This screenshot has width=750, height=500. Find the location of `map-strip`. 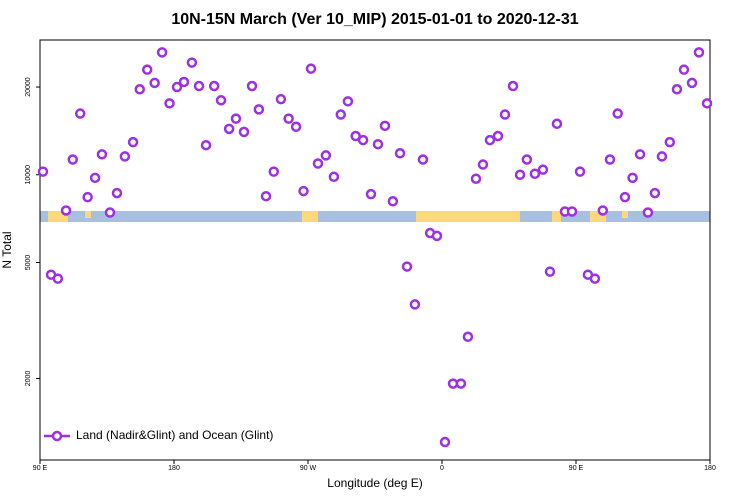

map-strip is located at coordinates (375, 216).